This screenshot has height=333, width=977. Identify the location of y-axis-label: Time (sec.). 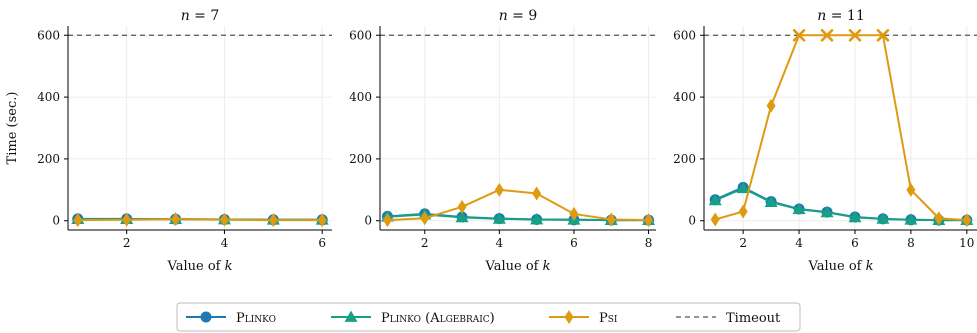
(12, 128).